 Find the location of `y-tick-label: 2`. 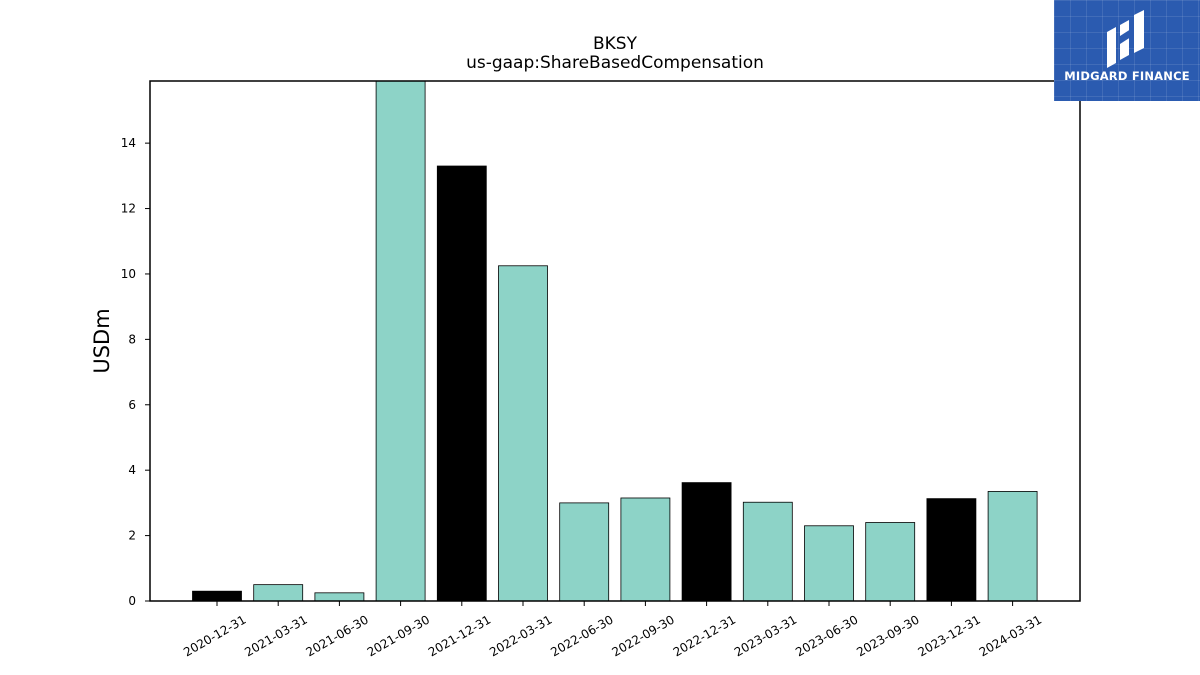

y-tick-label: 2 is located at coordinates (132, 536).